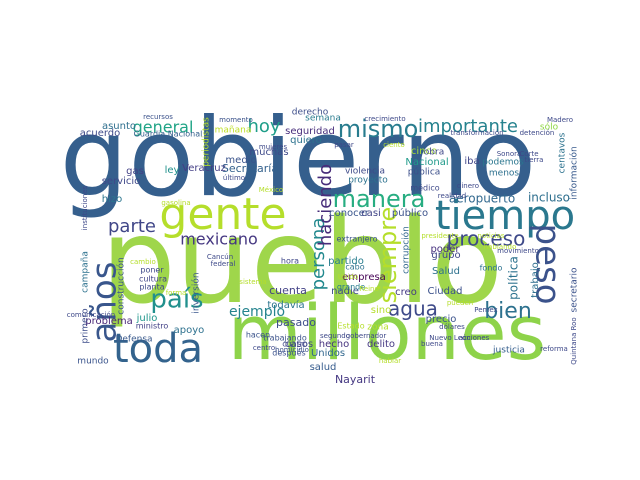 The height and width of the screenshot is (480, 640). Describe the element at coordinates (252, 282) in the screenshot. I see `word-sistema: sistema` at that location.